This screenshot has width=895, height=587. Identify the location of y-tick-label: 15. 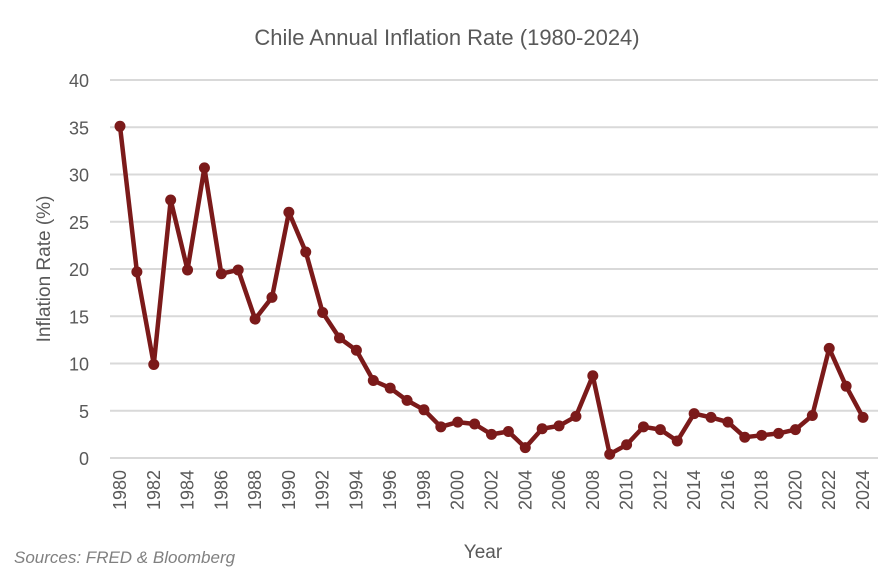
(79, 317).